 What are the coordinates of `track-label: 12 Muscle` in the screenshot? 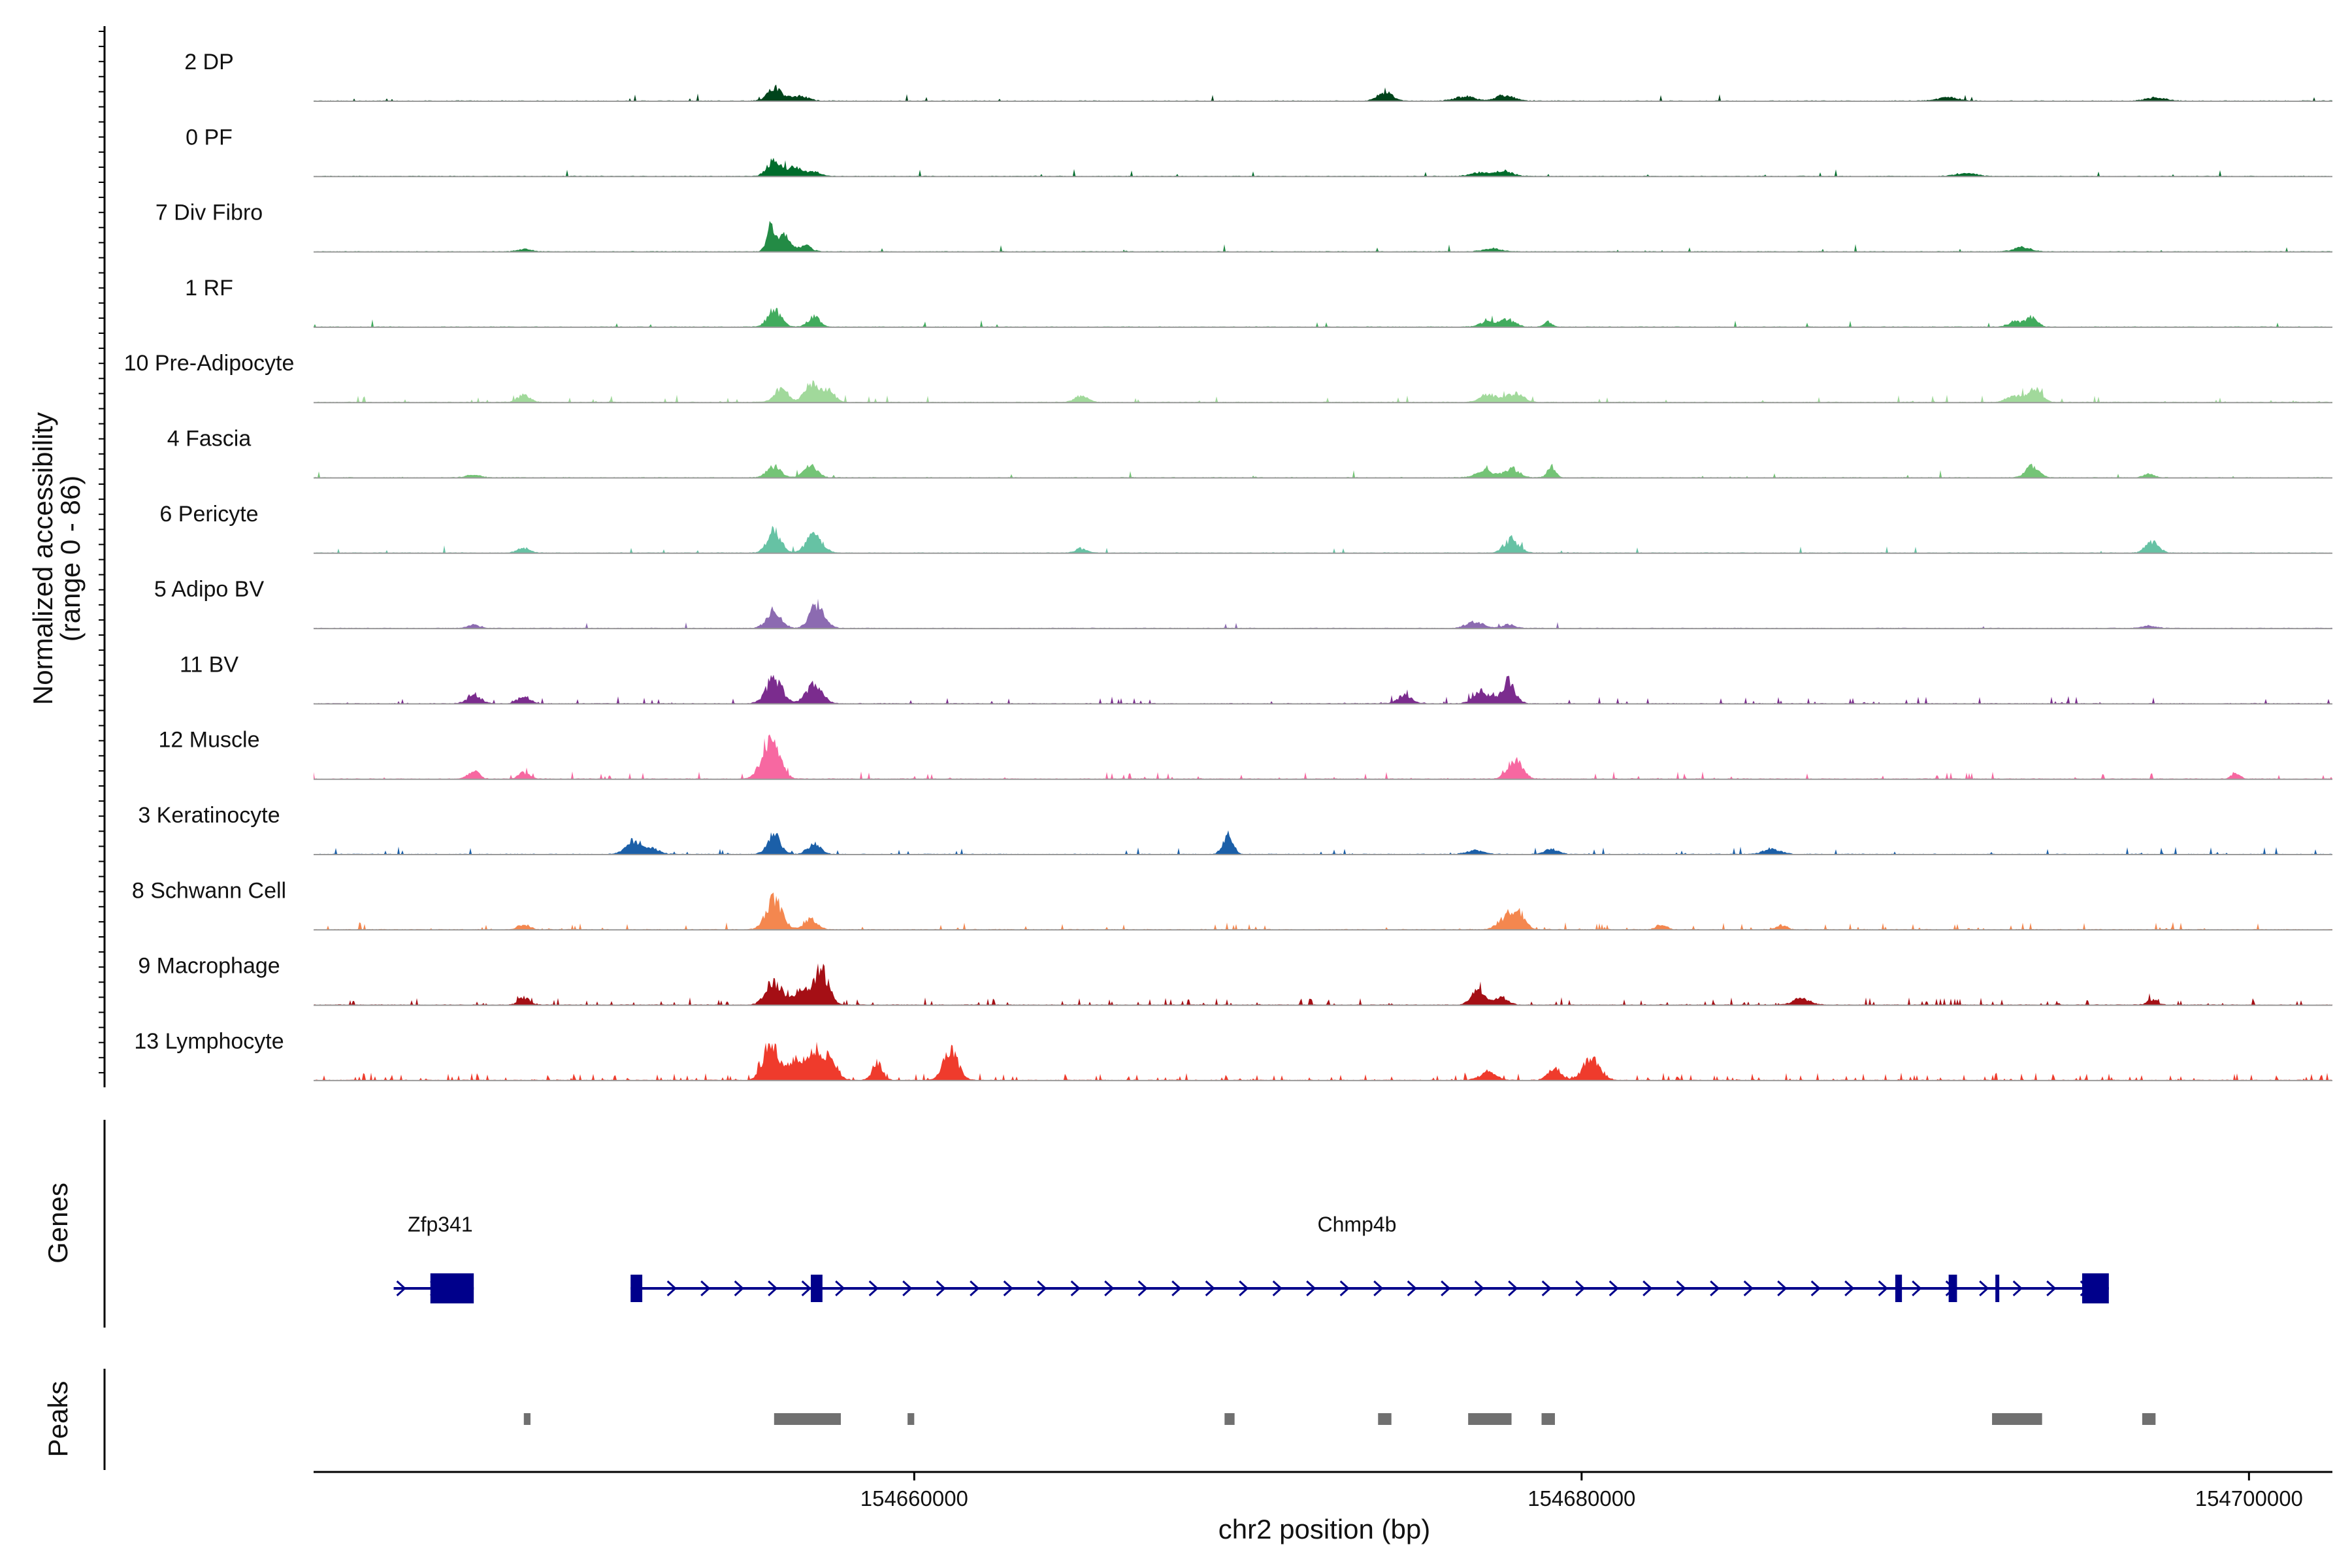 It's located at (209, 740).